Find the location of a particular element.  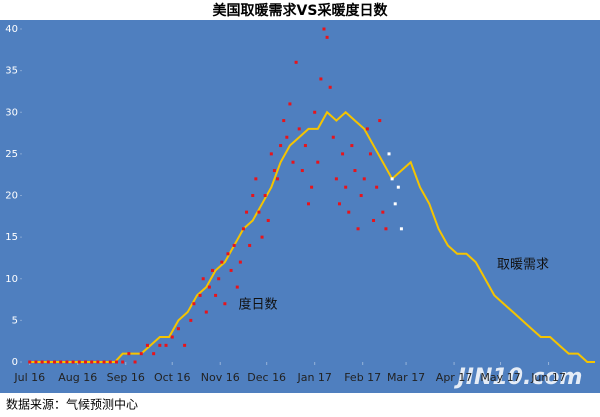

x-tick-label: Aug 16 is located at coordinates (77, 377).